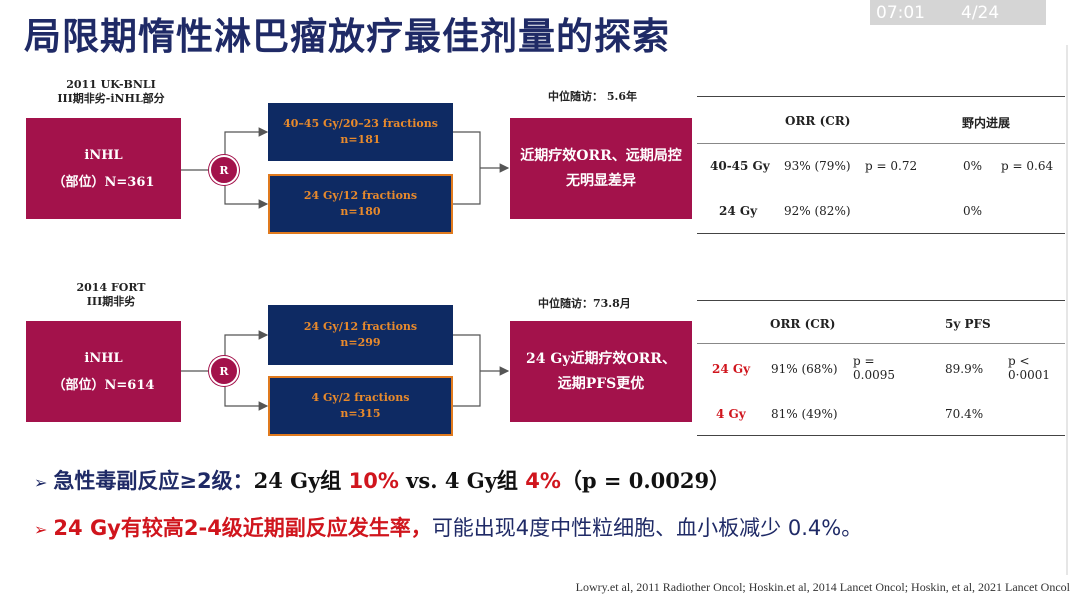  Describe the element at coordinates (601, 155) in the screenshot. I see `study1-result-line1: 近期疗效ORR、远期局控` at that location.